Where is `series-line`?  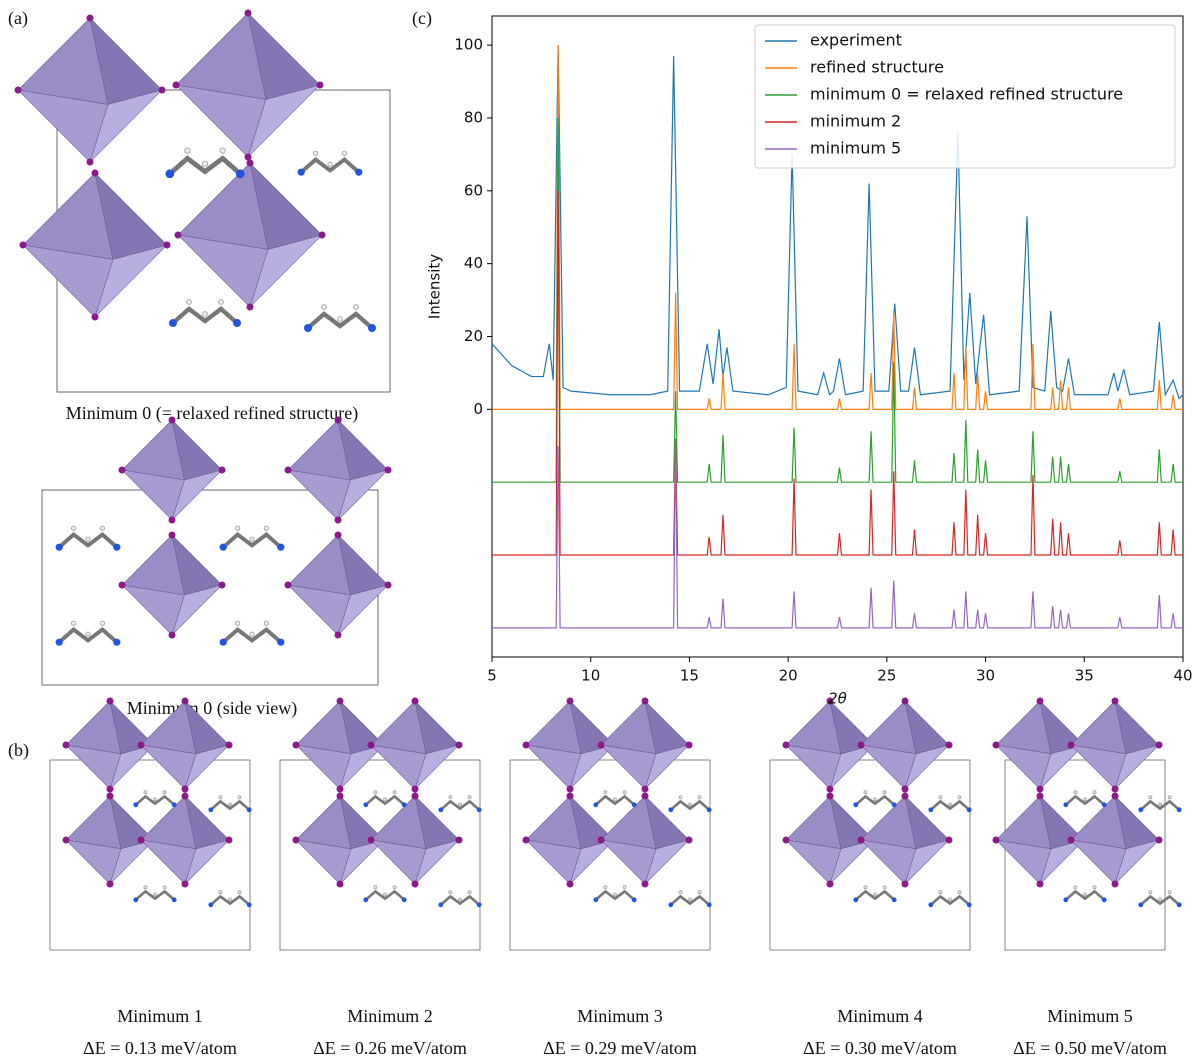 series-line is located at coordinates (837, 533).